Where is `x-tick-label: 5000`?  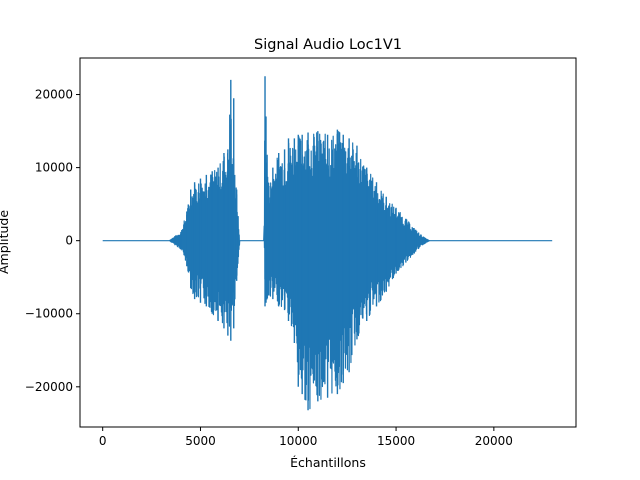
x-tick-label: 5000 is located at coordinates (200, 441).